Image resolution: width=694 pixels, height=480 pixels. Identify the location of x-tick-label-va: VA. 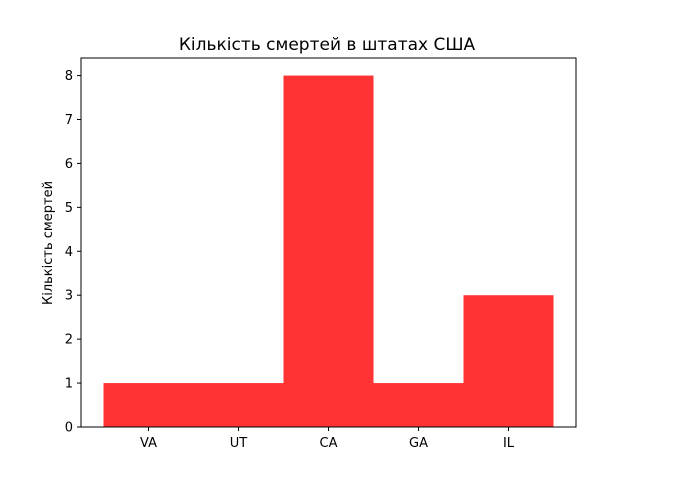
(148, 443).